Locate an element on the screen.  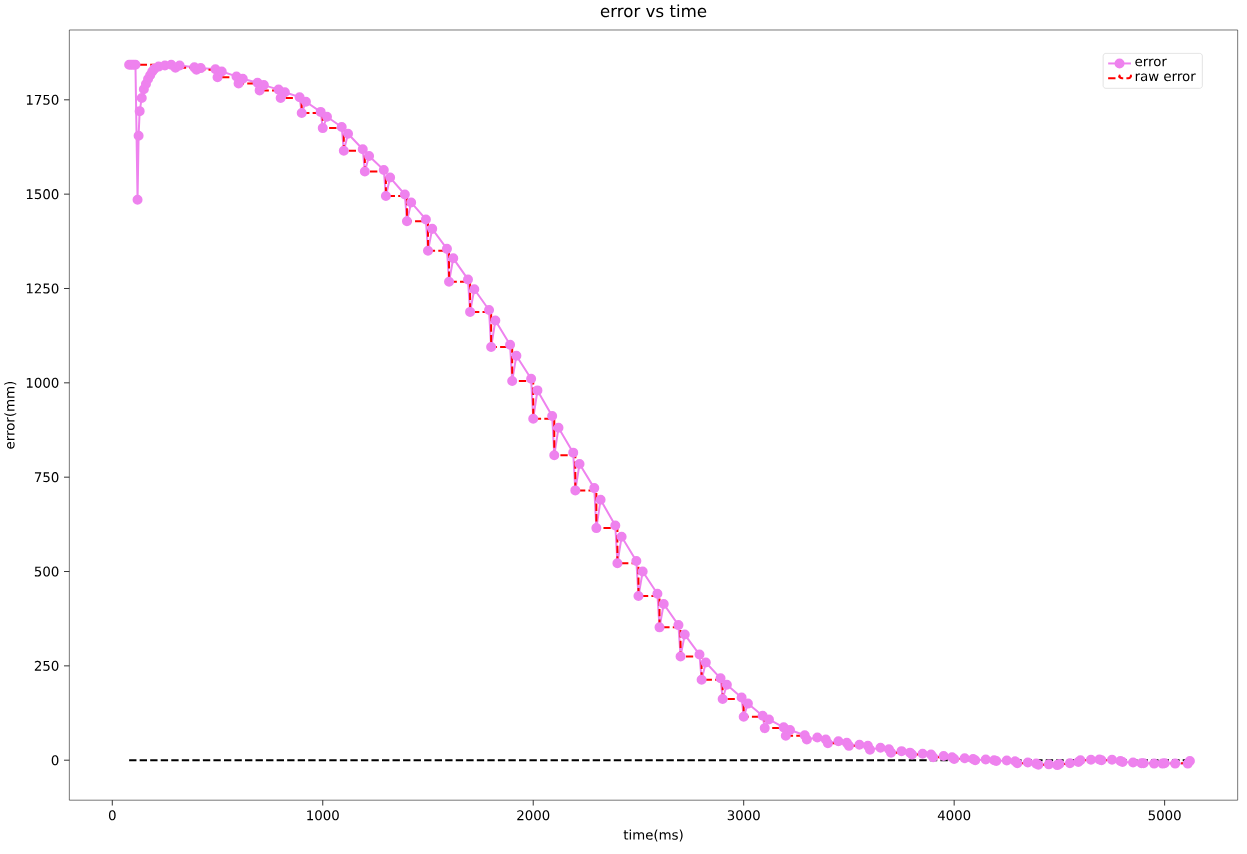
y-tick-label: 500 is located at coordinates (46, 571).